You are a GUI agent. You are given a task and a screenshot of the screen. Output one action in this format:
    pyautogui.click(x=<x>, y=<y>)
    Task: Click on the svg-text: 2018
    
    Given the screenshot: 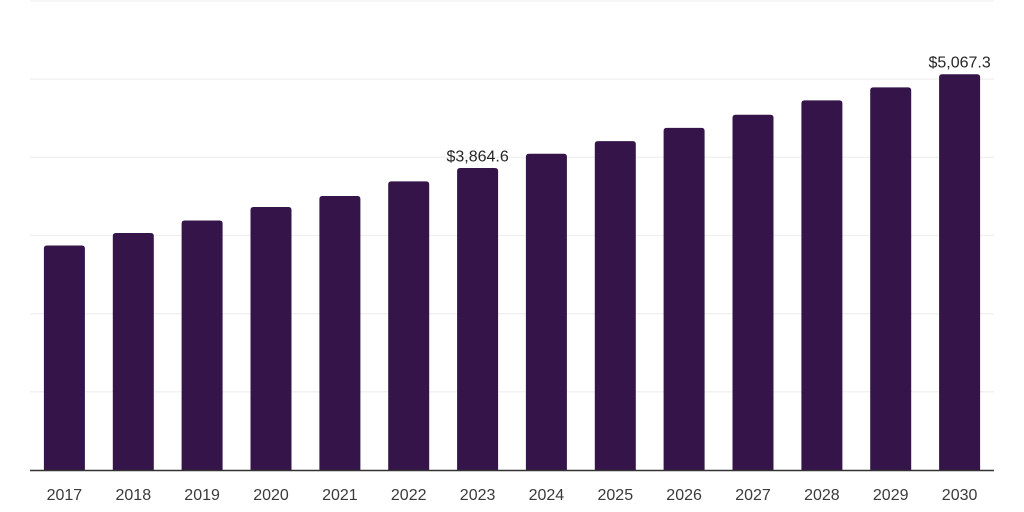 What is the action you would take?
    pyautogui.click(x=134, y=495)
    